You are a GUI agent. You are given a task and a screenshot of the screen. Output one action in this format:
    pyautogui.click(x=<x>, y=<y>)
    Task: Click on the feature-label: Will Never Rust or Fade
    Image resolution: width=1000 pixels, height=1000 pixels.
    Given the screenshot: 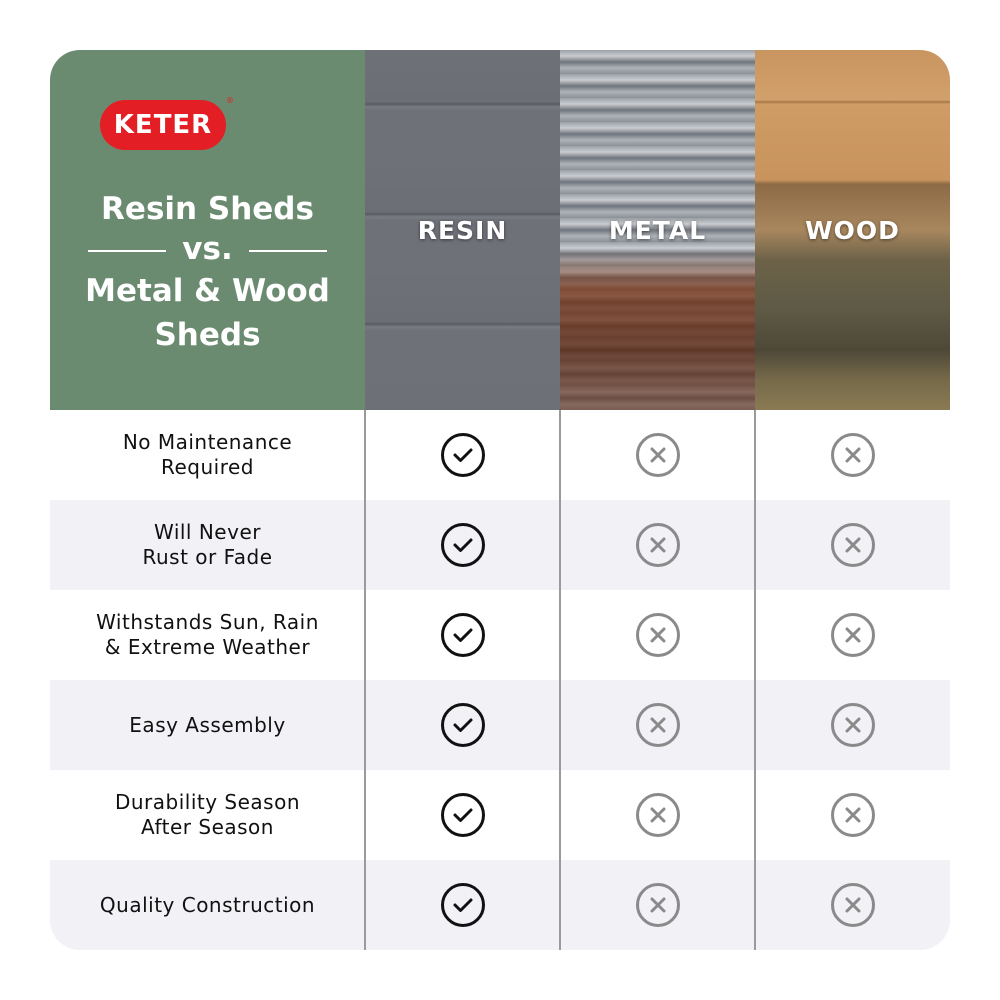 What is the action you would take?
    pyautogui.click(x=207, y=544)
    